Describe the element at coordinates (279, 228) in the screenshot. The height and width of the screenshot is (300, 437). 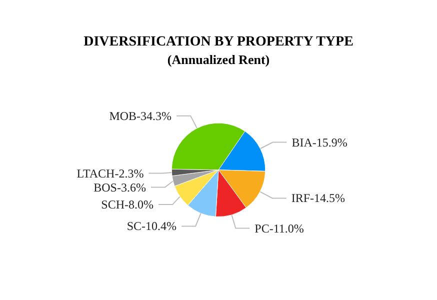
I see `slice-label: PC-11.0%` at that location.